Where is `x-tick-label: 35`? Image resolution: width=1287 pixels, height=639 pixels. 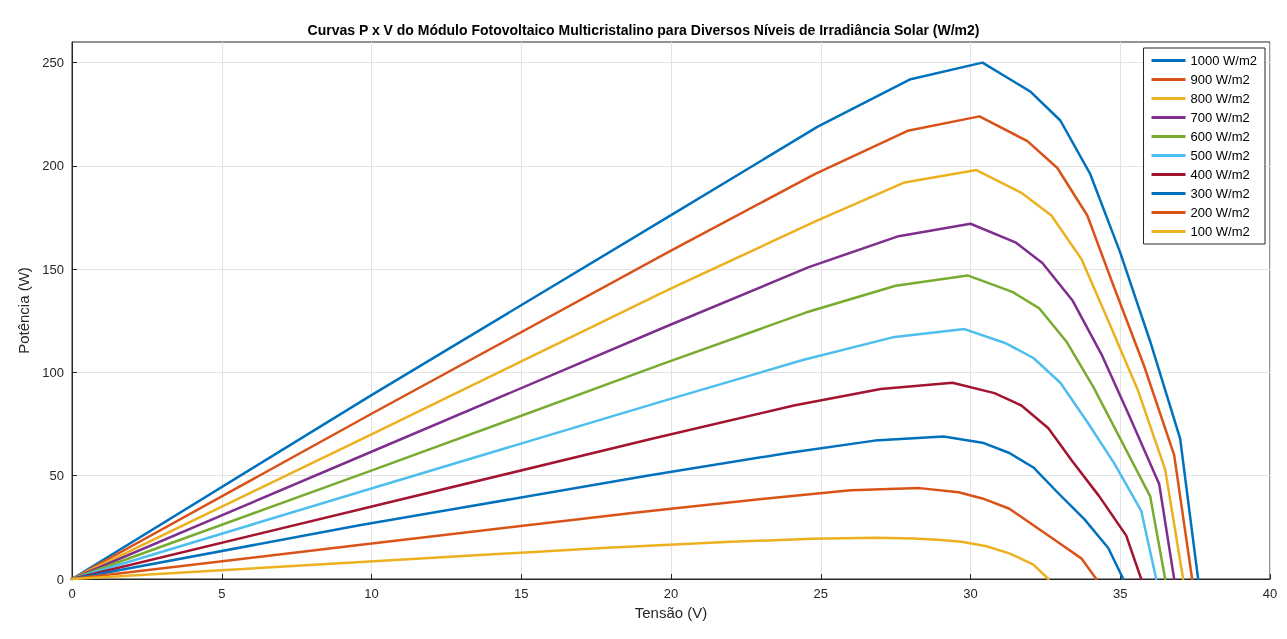
x-tick-label: 35 is located at coordinates (1120, 593).